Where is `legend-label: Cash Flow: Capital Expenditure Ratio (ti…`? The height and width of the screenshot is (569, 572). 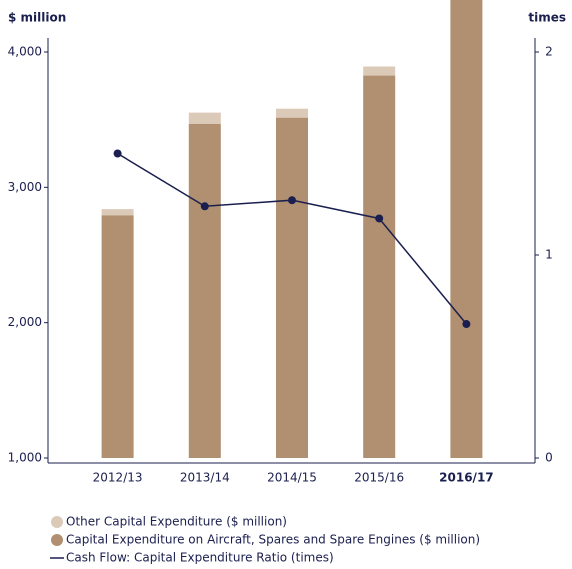
legend-label: Cash Flow: Capital Expenditure Ratio (ti… is located at coordinates (200, 558).